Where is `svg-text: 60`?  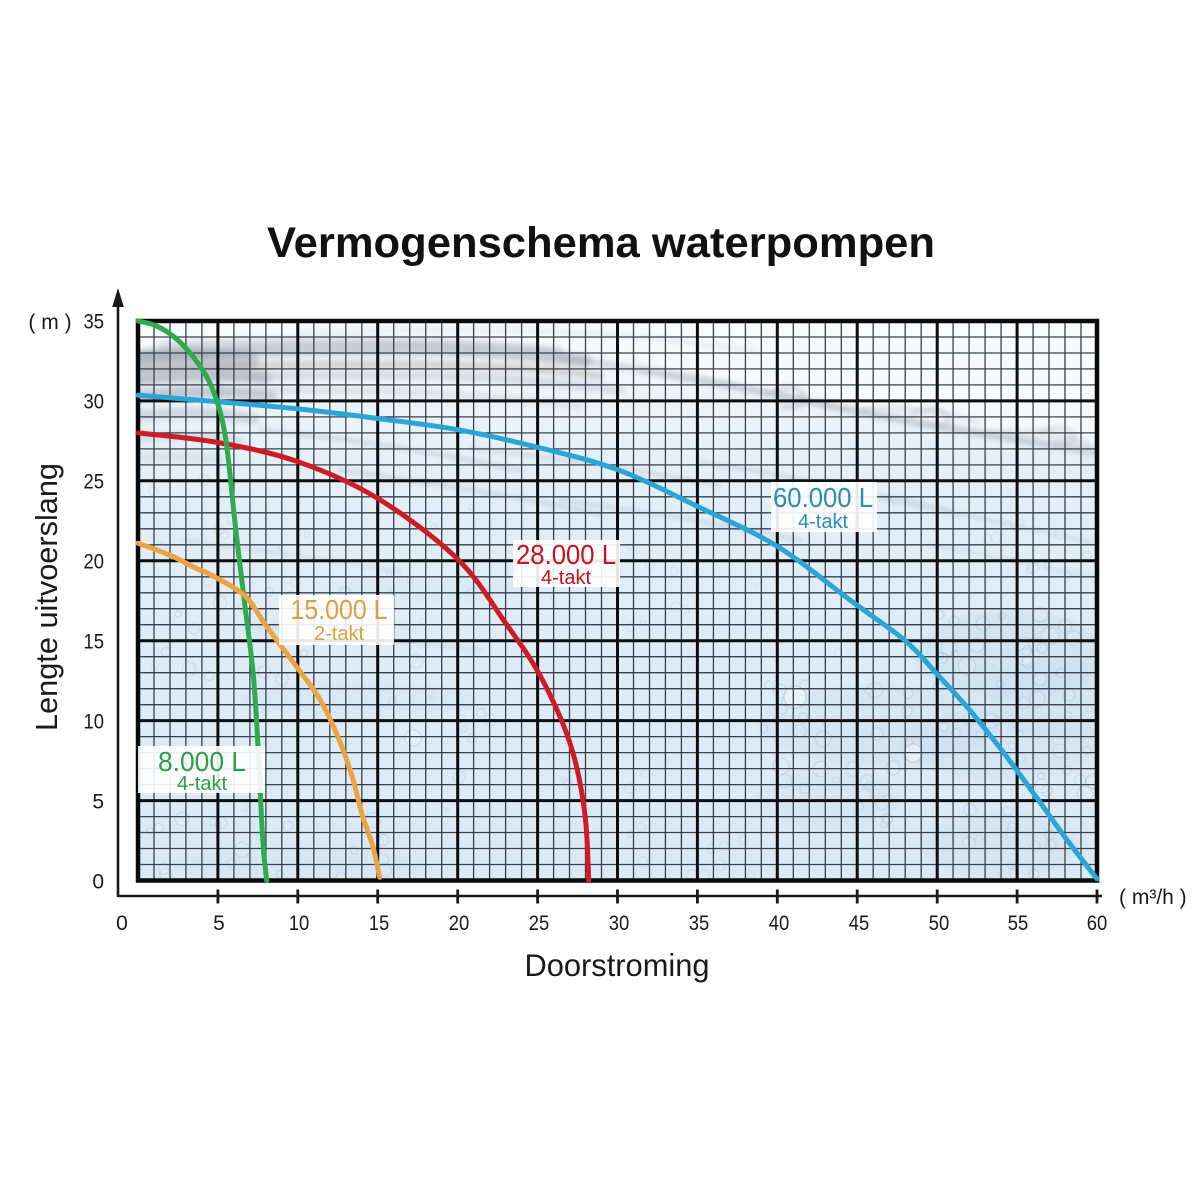
svg-text: 60 is located at coordinates (1097, 923).